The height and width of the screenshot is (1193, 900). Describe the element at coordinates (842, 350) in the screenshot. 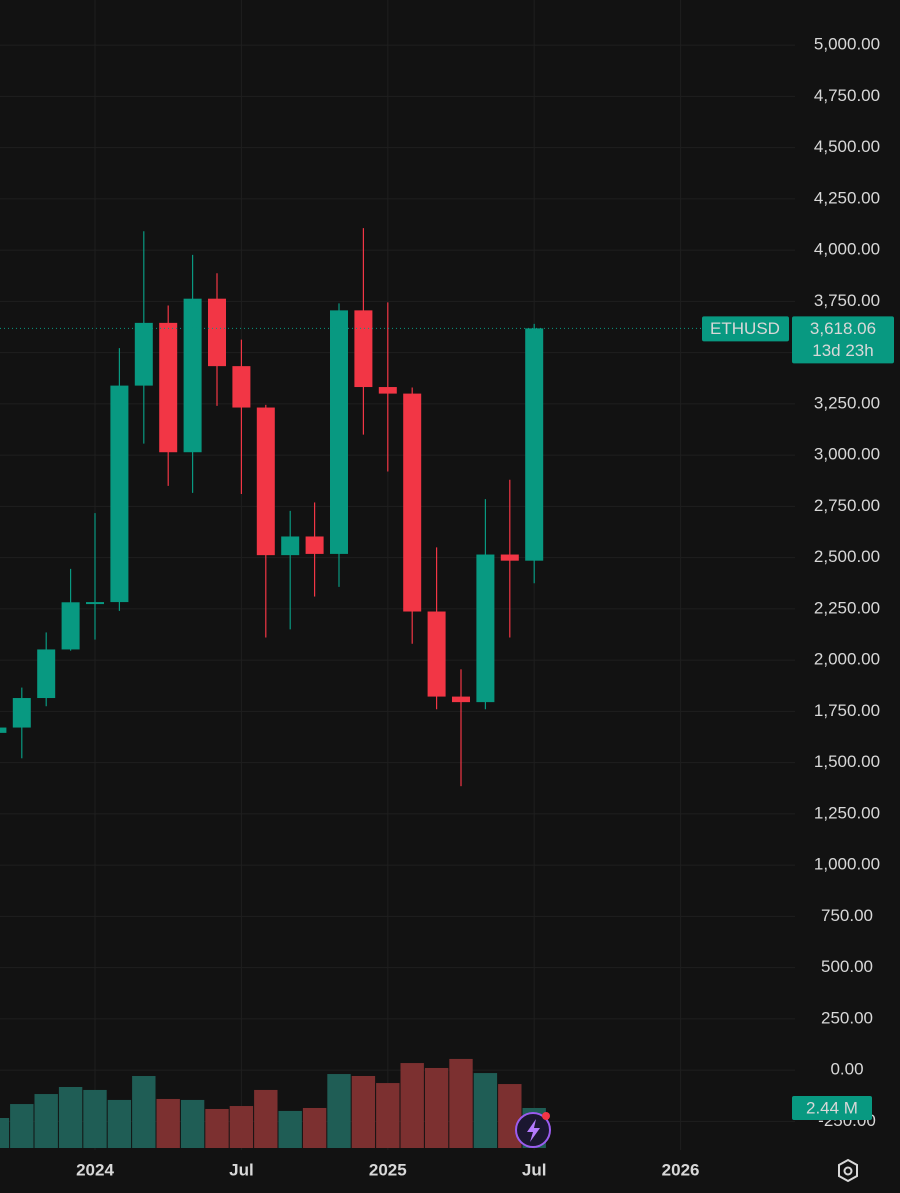

I see `countdown-label: 13d 23h` at that location.